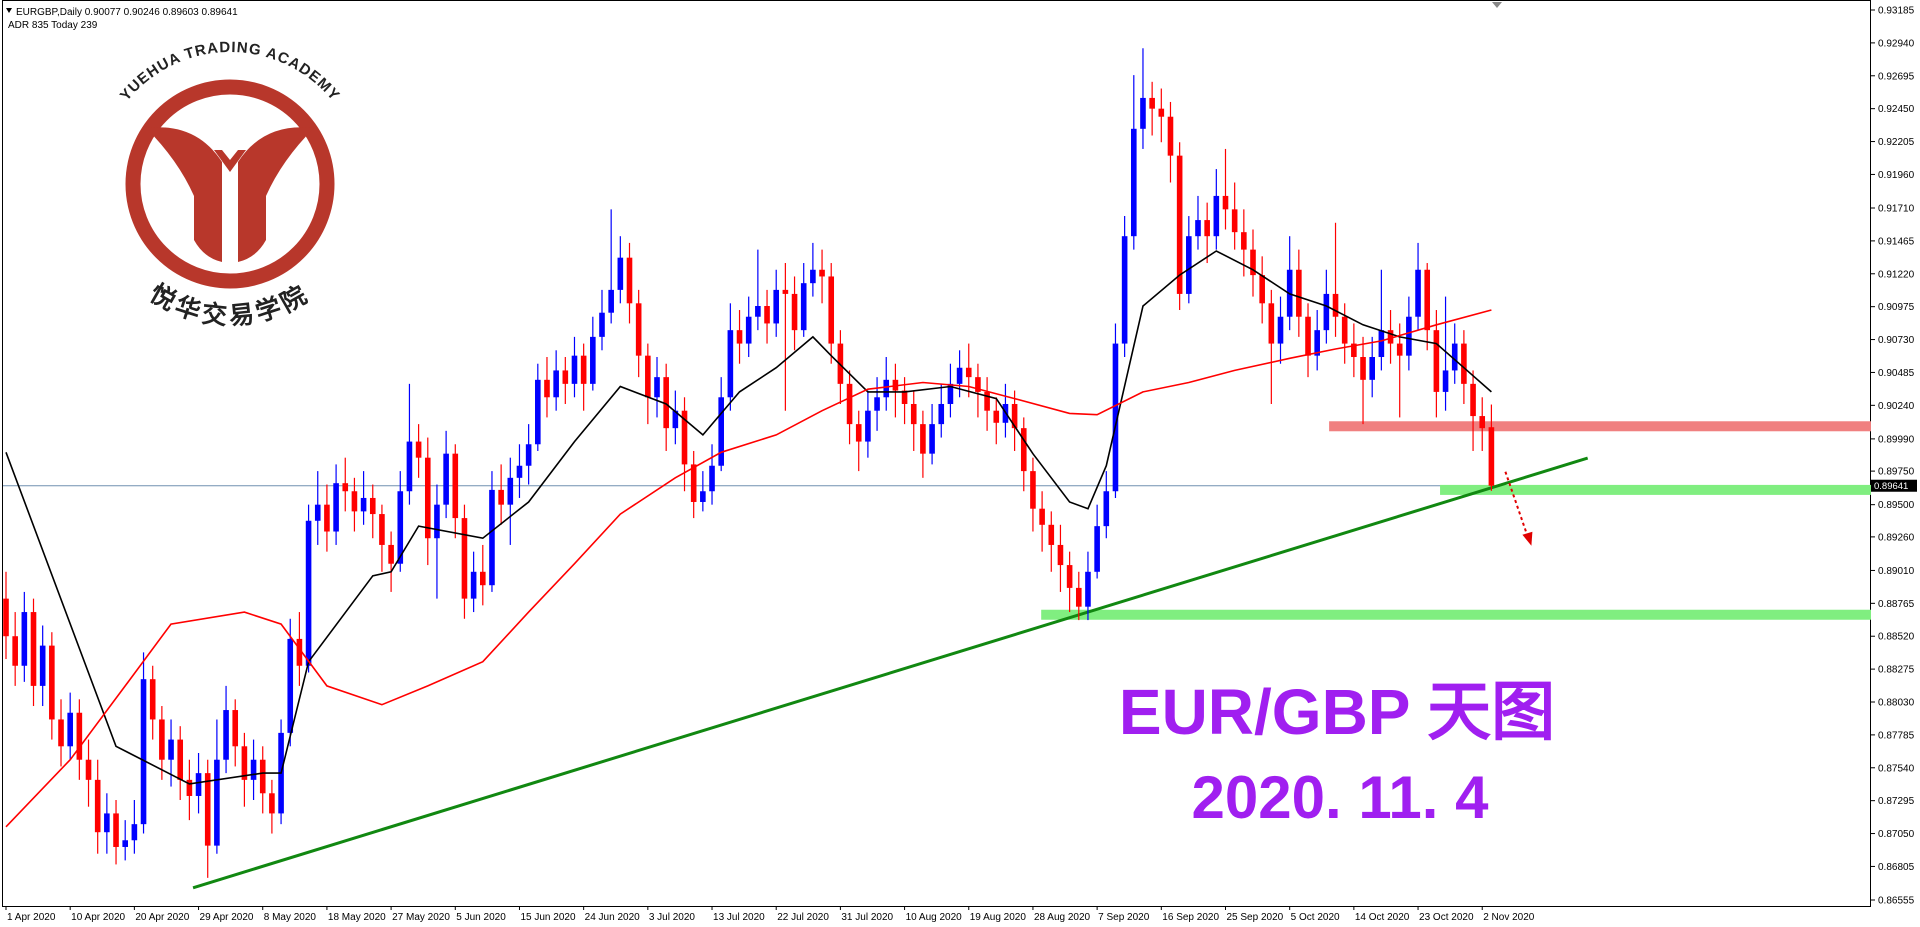 The image size is (1920, 927). I want to click on logo-notch, so click(230, 161).